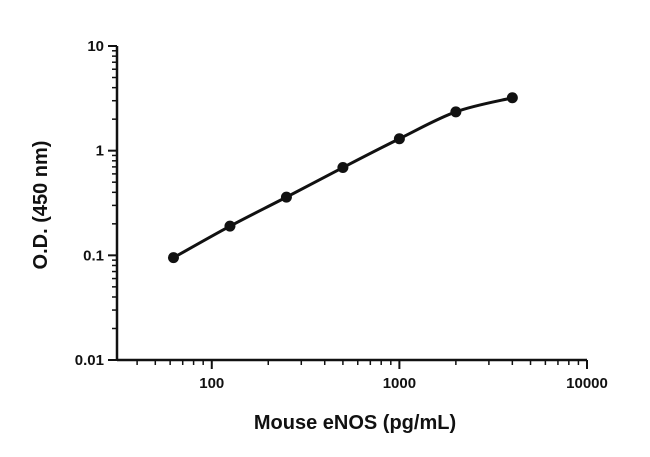 The image size is (650, 457). What do you see at coordinates (89, 360) in the screenshot?
I see `y-tick-label: 0.01` at bounding box center [89, 360].